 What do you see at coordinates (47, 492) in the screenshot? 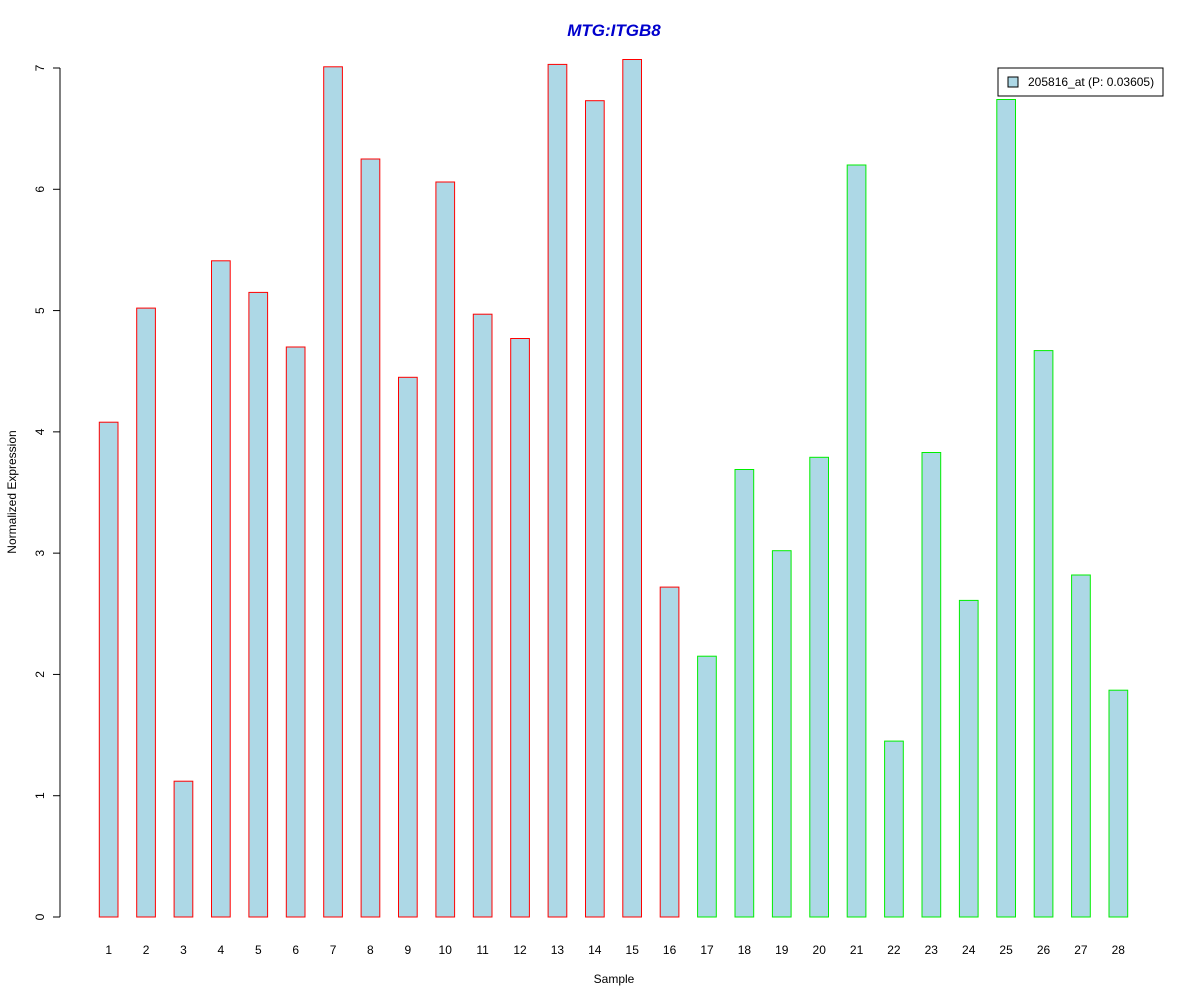
I see `y-axis: 0 1 2 3 4 5 6 7` at bounding box center [47, 492].